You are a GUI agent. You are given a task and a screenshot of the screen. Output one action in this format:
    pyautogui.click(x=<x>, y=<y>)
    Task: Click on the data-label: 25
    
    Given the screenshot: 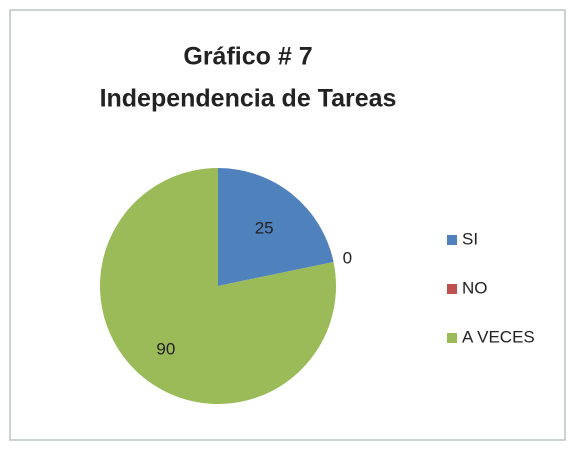 What is the action you would take?
    pyautogui.click(x=264, y=228)
    